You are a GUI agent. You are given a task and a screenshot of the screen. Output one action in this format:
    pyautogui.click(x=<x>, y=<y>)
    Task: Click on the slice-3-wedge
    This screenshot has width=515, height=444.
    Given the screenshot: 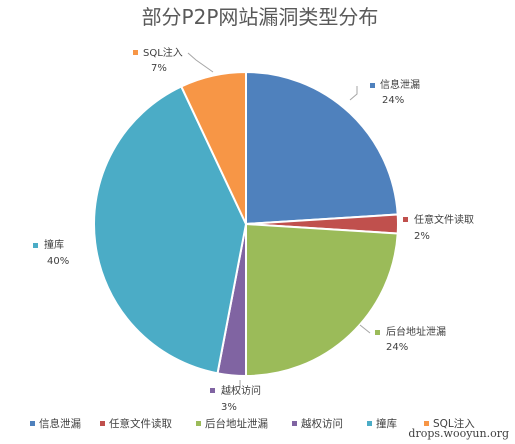 What is the action you would take?
    pyautogui.click(x=322, y=300)
    